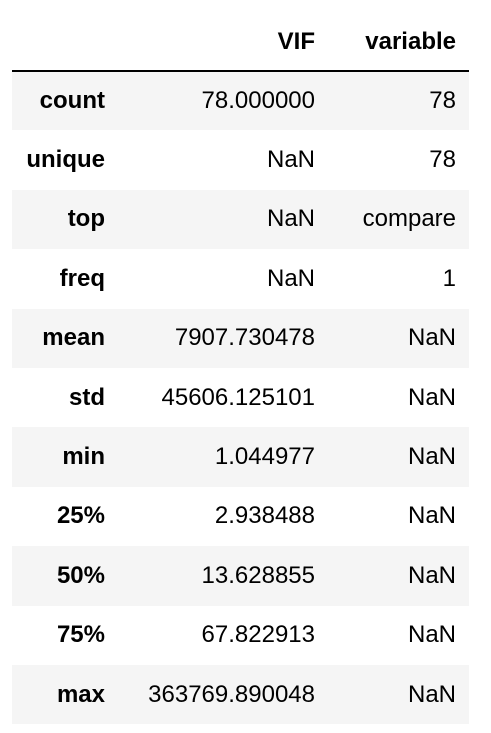 This screenshot has height=733, width=491. Describe the element at coordinates (80, 575) in the screenshot. I see `row-index-label: 50%` at that location.